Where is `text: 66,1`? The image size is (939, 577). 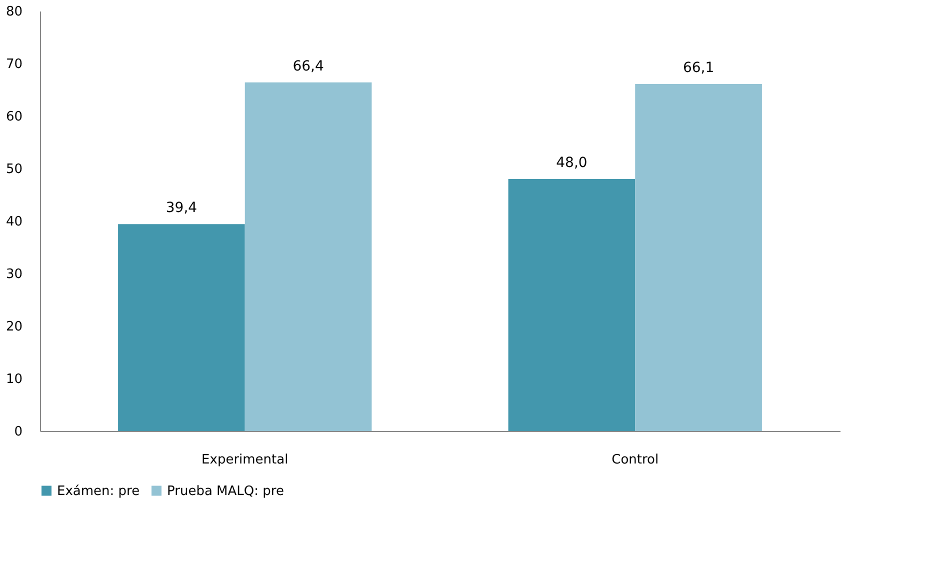 text: 66,1 is located at coordinates (698, 68).